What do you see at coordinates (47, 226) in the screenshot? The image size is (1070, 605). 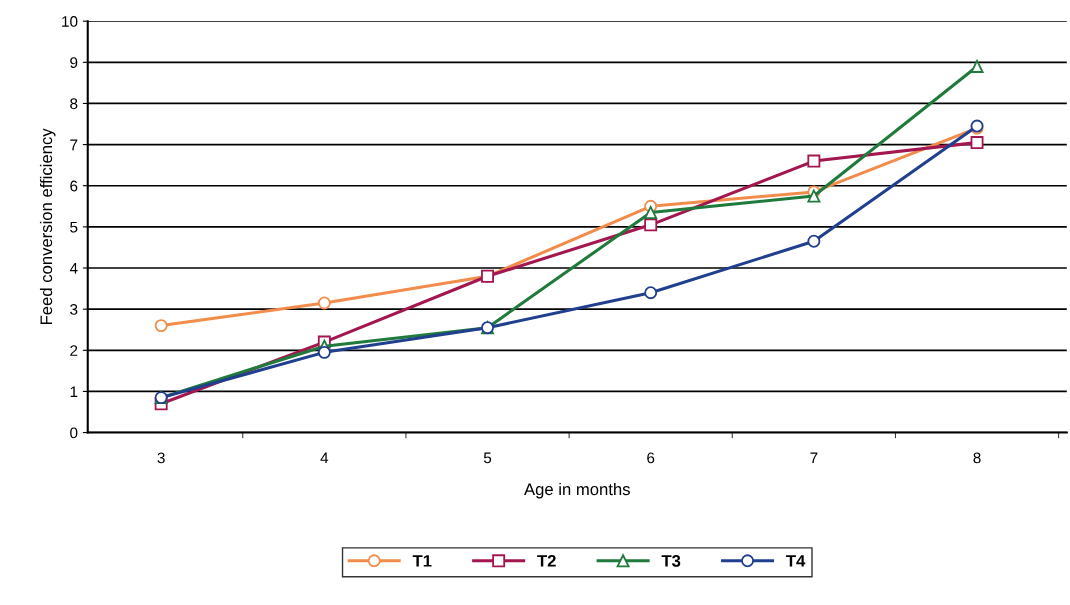 I see `y-axis-title: Feed conversion efficiency` at bounding box center [47, 226].